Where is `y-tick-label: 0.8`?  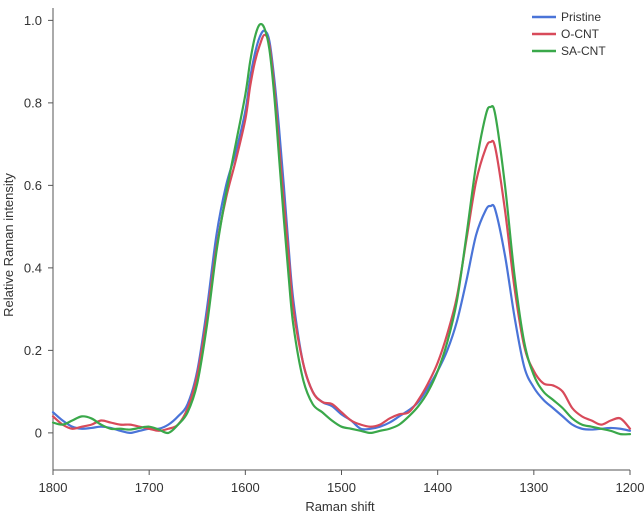 y-tick-label: 0.8 is located at coordinates (33, 102).